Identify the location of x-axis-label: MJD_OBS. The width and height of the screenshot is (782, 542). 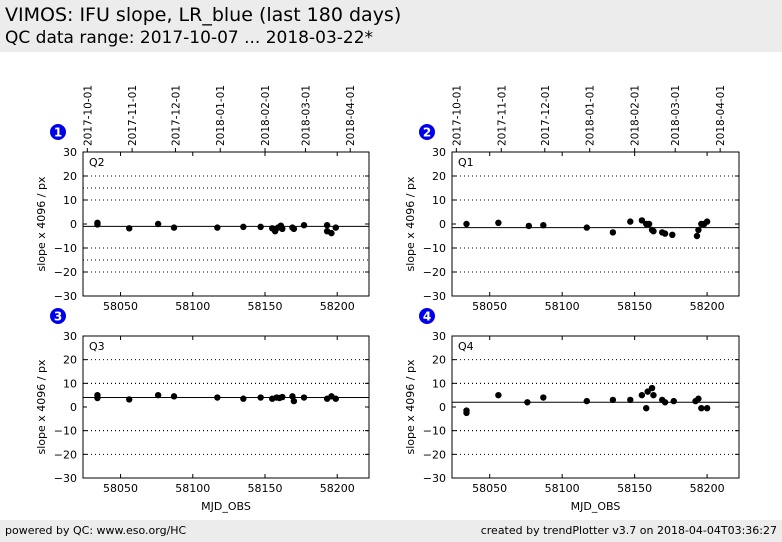
(226, 506).